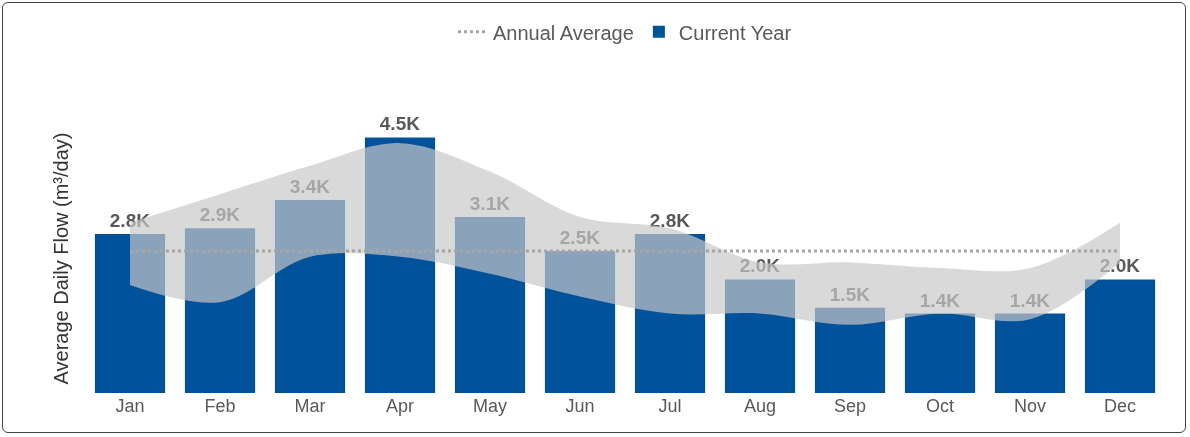 This screenshot has width=1190, height=437. Describe the element at coordinates (580, 406) in the screenshot. I see `x-tick-label: Jun` at that location.